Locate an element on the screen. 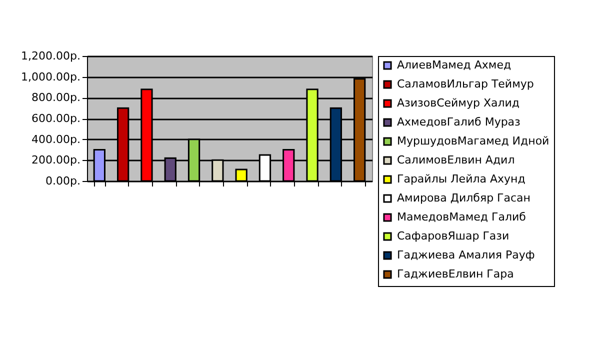 This screenshot has height=342, width=607. y-tick-label: 600.00р. is located at coordinates (56, 118).